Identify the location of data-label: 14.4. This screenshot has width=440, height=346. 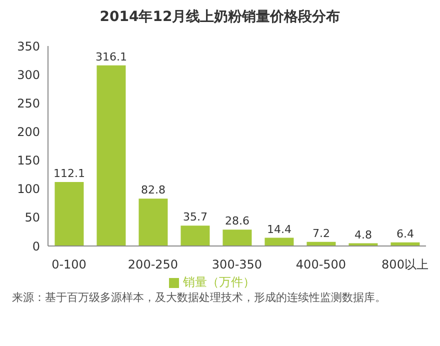
(279, 229).